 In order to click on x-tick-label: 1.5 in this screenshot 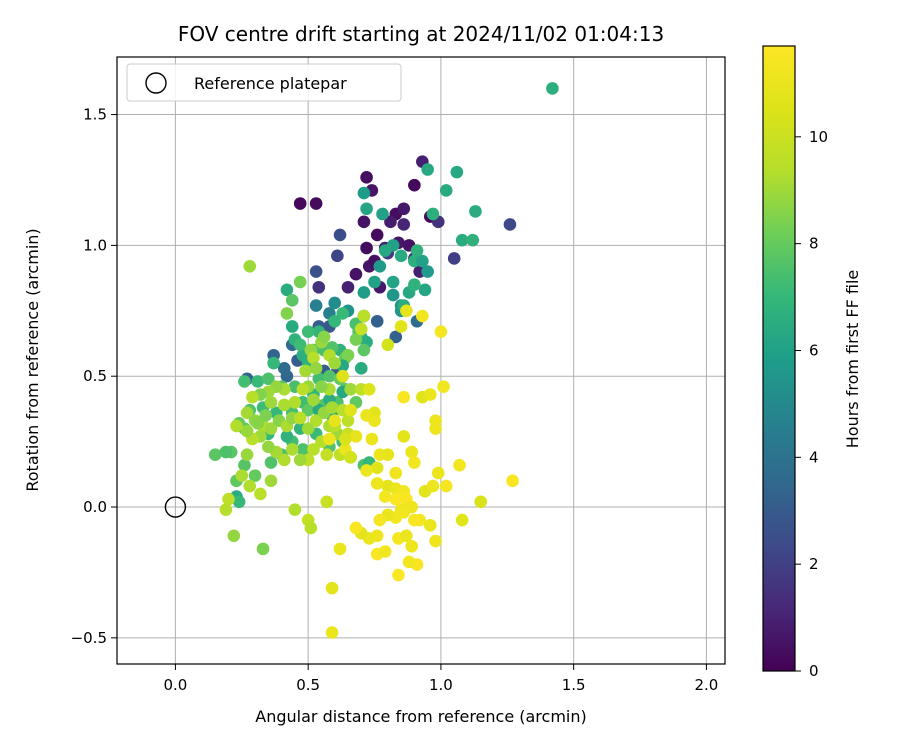, I will do `click(574, 685)`.